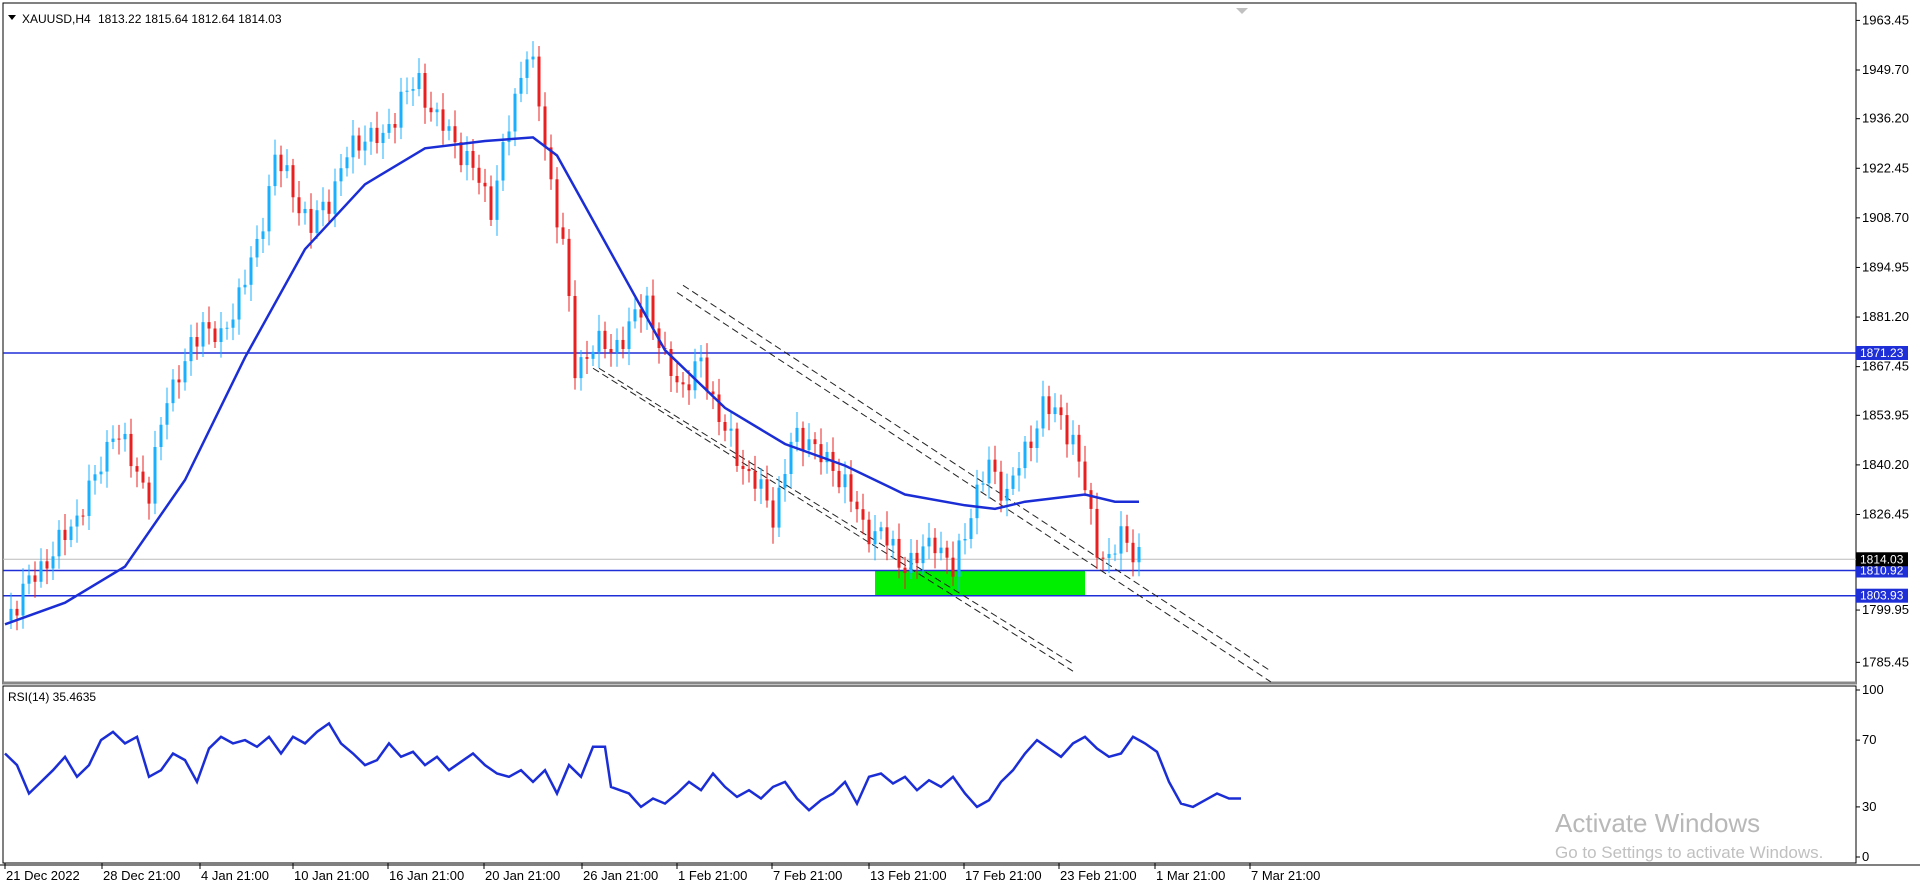 The image size is (1920, 889). What do you see at coordinates (1869, 739) in the screenshot?
I see `rsi-tick-1: 70` at bounding box center [1869, 739].